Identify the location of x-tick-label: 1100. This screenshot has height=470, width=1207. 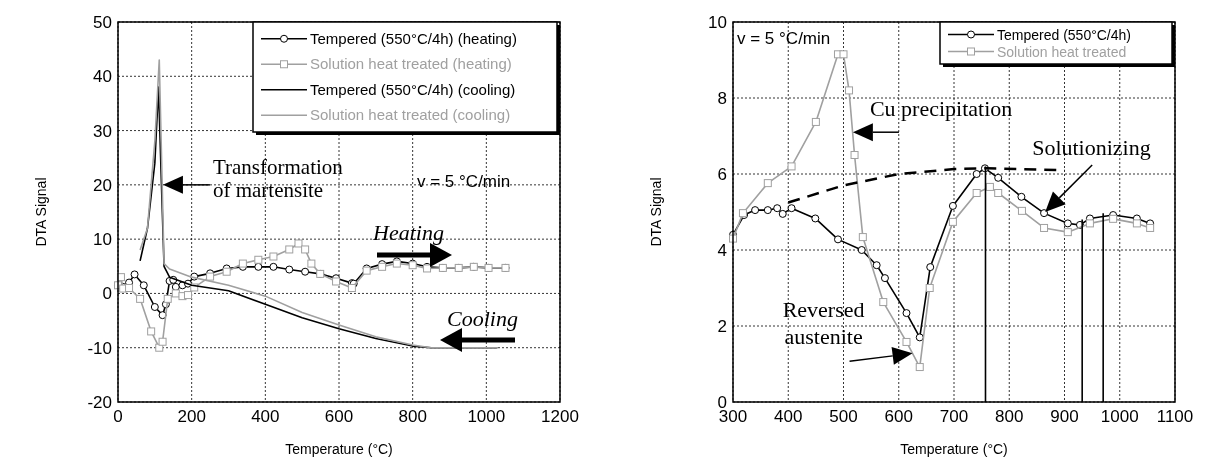
(1175, 416).